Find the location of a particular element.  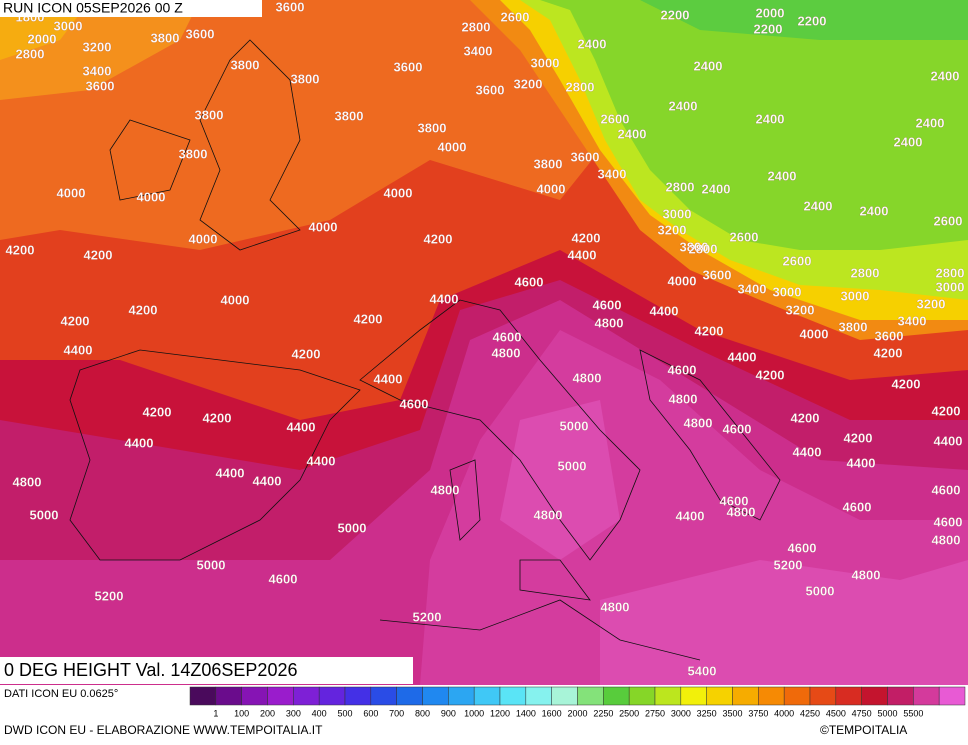

legend-tick-label: 500 is located at coordinates (344, 713).